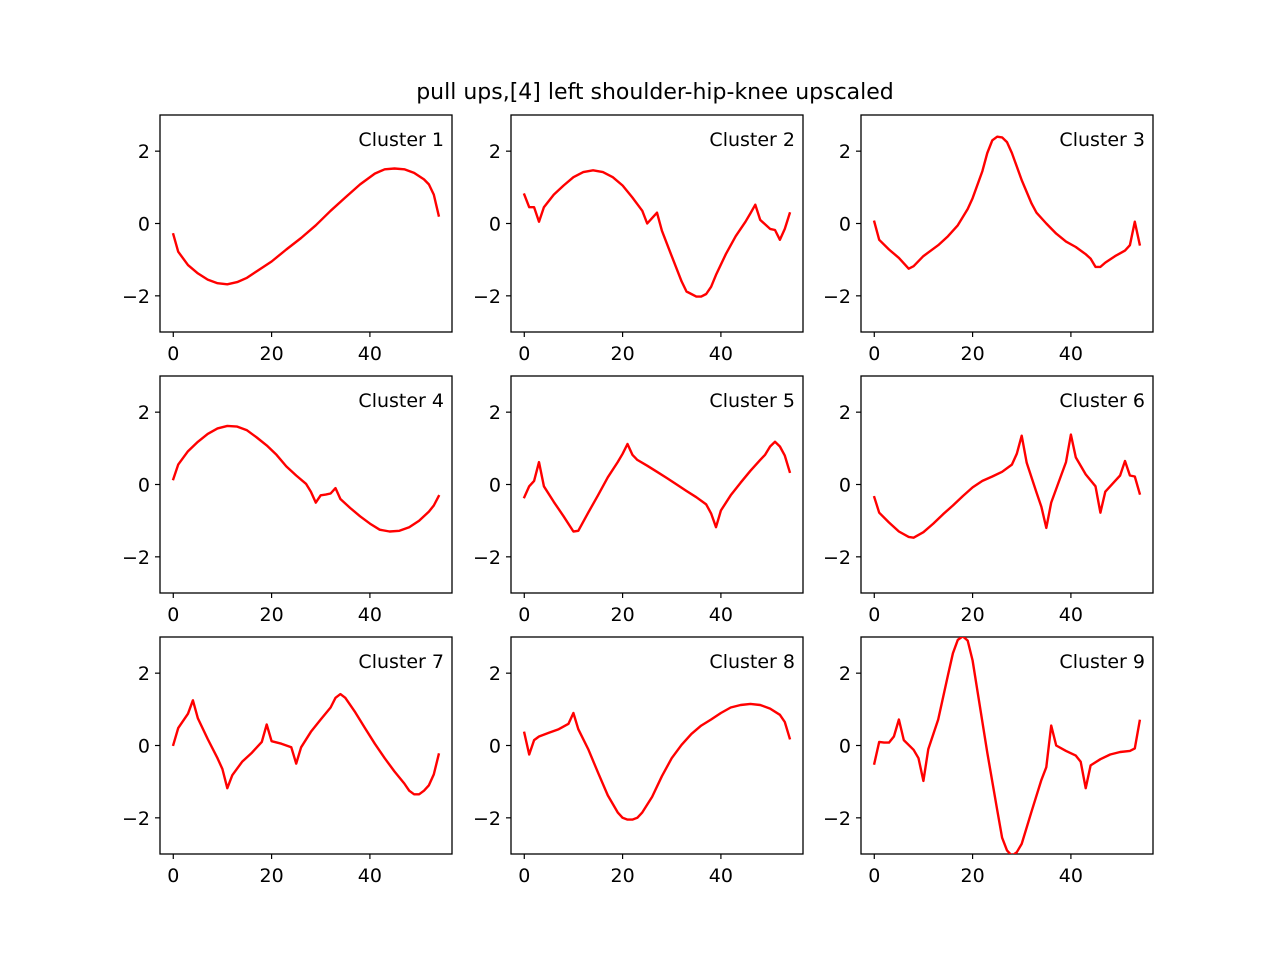  What do you see at coordinates (1102, 401) in the screenshot?
I see `cluster-label: Cluster 6` at bounding box center [1102, 401].